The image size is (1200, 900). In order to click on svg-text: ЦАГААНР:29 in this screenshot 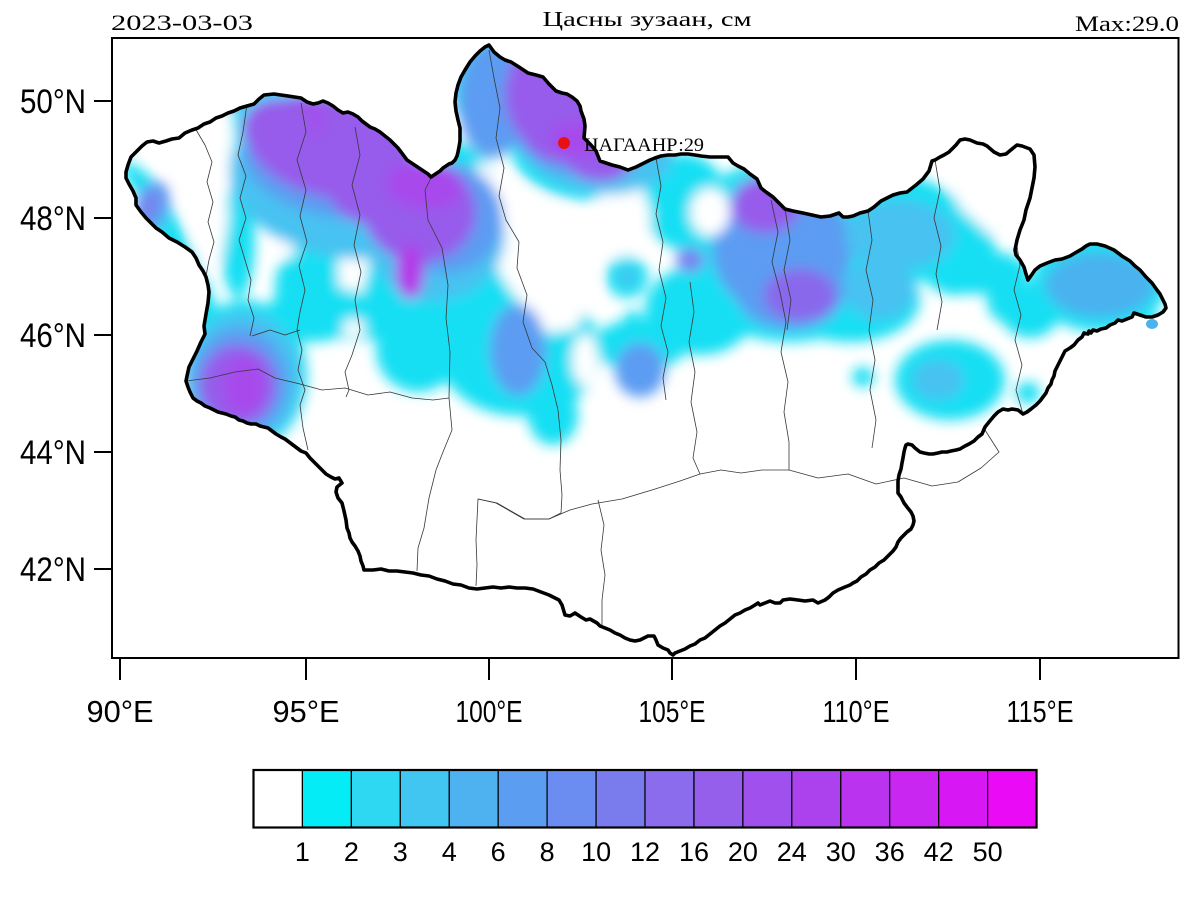, I will do `click(644, 145)`.